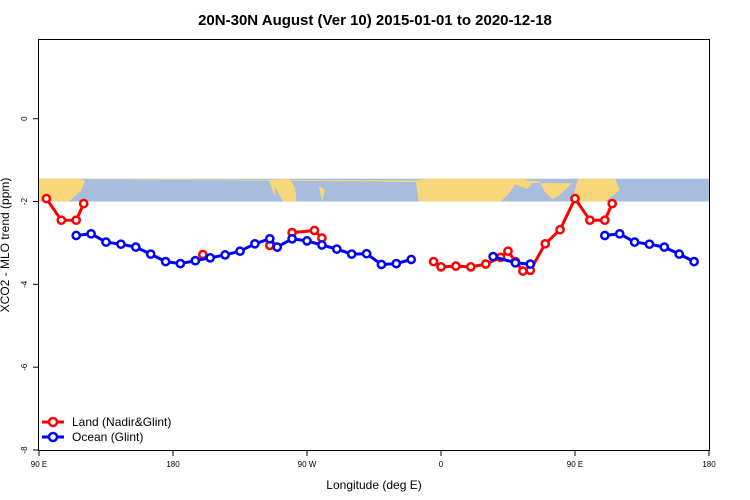  What do you see at coordinates (24, 450) in the screenshot?
I see `y-tick-label: -8` at bounding box center [24, 450].